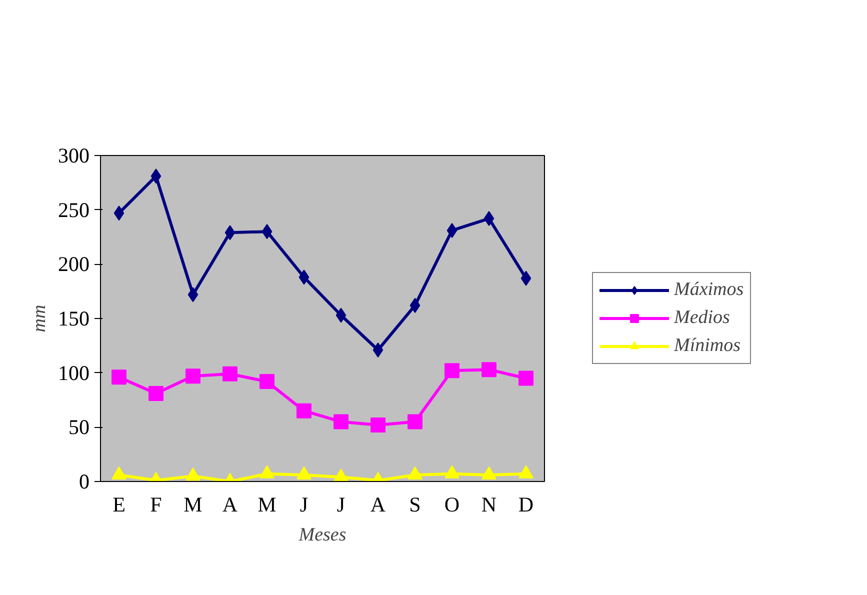 Image resolution: width=867 pixels, height=595 pixels. What do you see at coordinates (84, 482) in the screenshot?
I see `y-tick-label: 0` at bounding box center [84, 482].